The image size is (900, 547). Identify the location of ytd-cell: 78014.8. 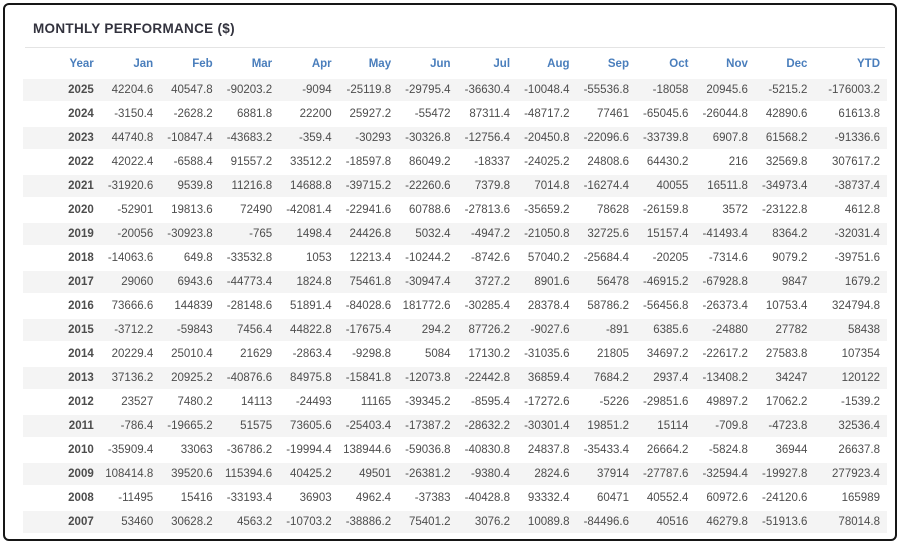
(850, 522).